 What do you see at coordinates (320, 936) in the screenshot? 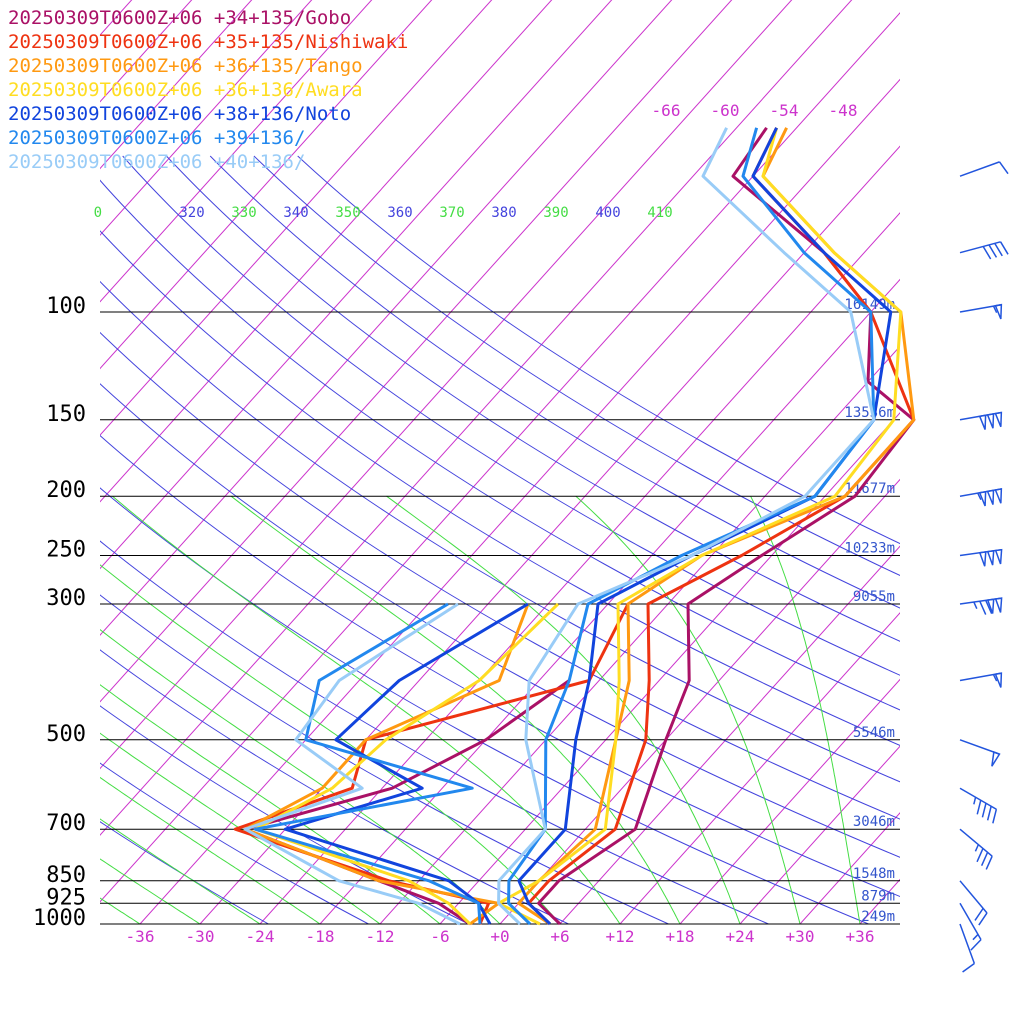
I see `x-tick-label: -18` at bounding box center [320, 936].